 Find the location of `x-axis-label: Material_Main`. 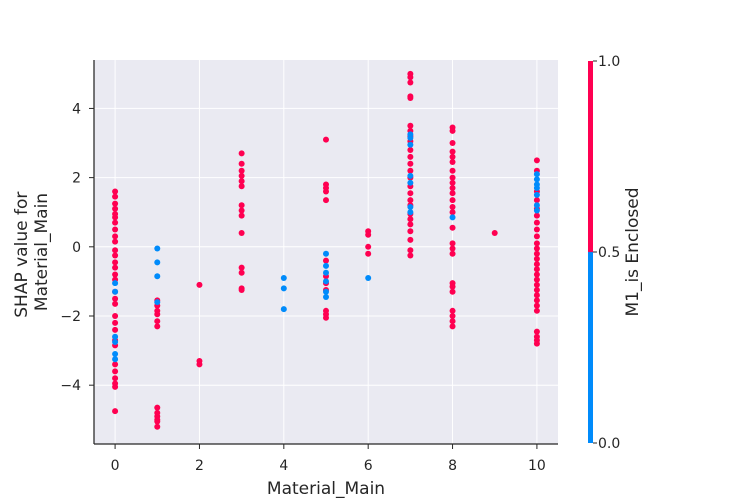

x-axis-label: Material_Main is located at coordinates (326, 489).